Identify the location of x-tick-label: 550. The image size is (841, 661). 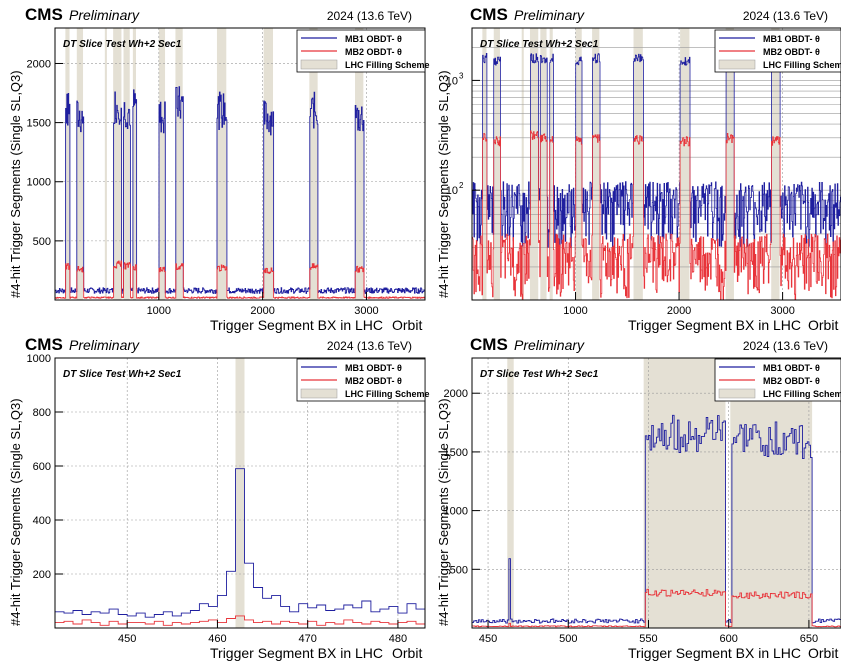
(648, 639).